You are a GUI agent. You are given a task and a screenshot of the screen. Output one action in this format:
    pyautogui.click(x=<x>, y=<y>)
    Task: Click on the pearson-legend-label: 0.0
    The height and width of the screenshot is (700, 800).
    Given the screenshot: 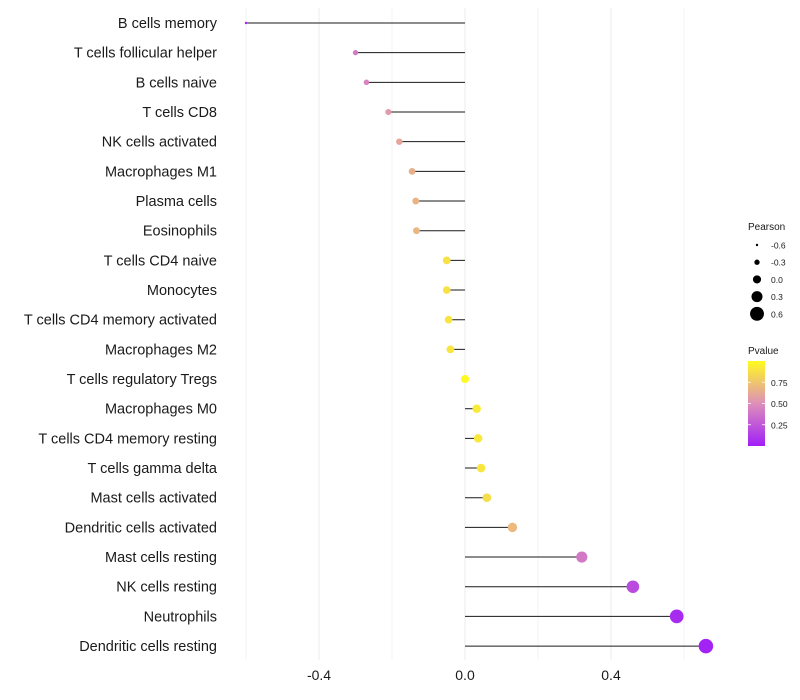 What is the action you would take?
    pyautogui.click(x=777, y=280)
    